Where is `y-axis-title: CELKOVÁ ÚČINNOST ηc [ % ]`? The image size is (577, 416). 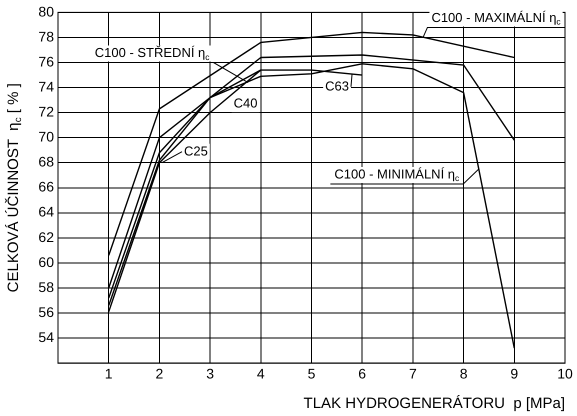
y-axis-title: CELKOVÁ ÚČINNOST ηc [ % ] is located at coordinates (14, 187).